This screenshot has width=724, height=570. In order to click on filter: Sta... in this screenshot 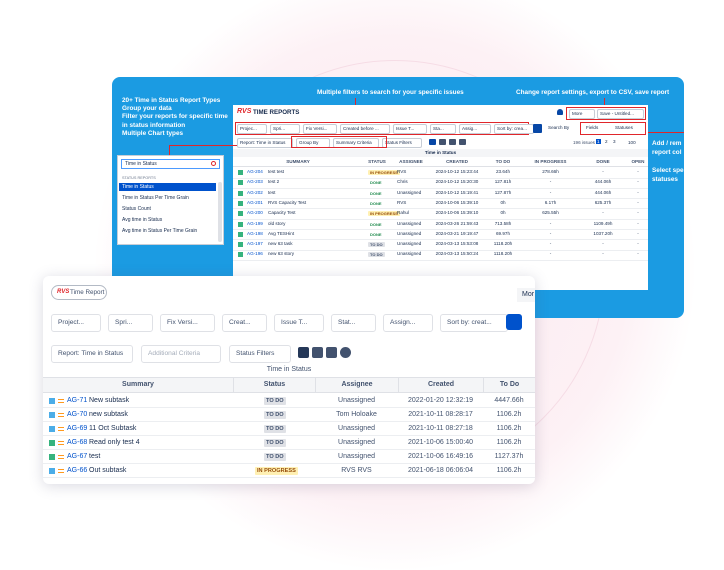, I will do `click(443, 129)`.